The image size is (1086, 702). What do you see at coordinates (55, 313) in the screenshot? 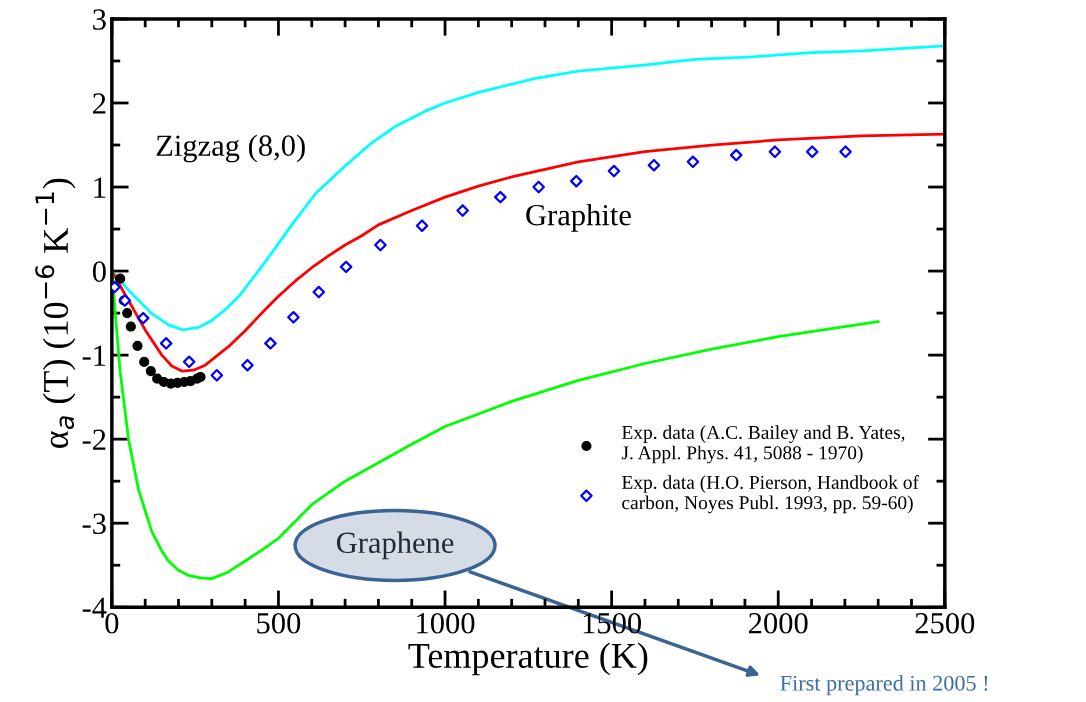
I see `y-axis-title: α$_{a}$ (T) (10$^{−6}$ K$^{−1}$)` at bounding box center [55, 313].